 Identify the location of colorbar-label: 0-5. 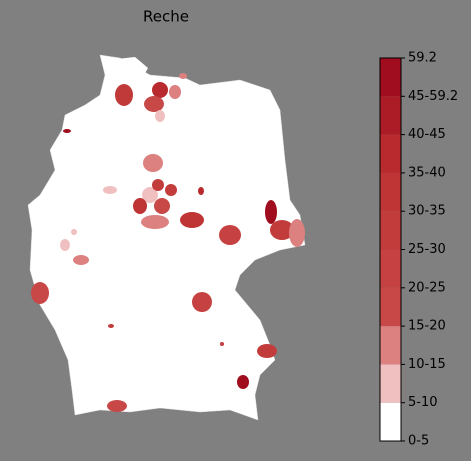
(418, 441).